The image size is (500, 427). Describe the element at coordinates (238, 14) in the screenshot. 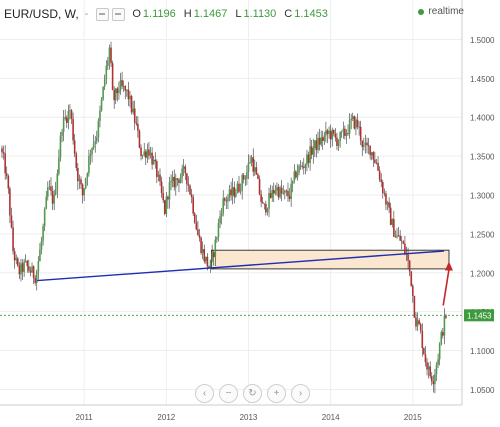

I see `low-label: L` at that location.